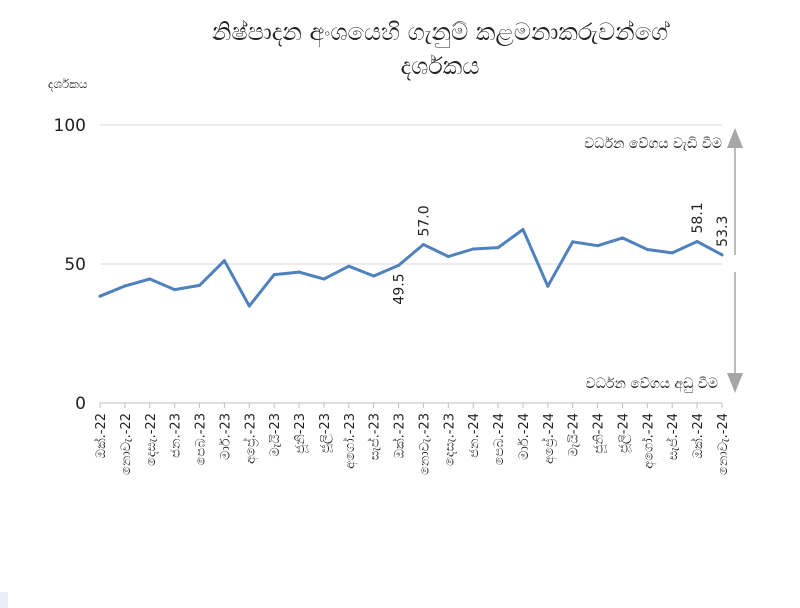 The image size is (800, 608). What do you see at coordinates (723, 231) in the screenshot?
I see `data-label: 53.3` at bounding box center [723, 231].